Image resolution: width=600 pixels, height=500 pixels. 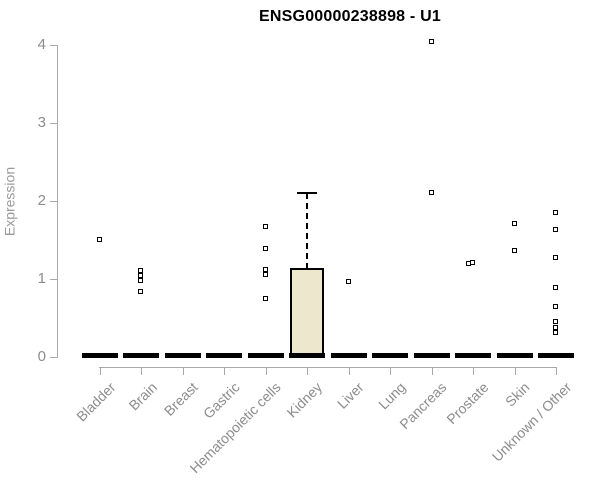 I want to click on y-axis-tick-label: 3, so click(x=41, y=122).